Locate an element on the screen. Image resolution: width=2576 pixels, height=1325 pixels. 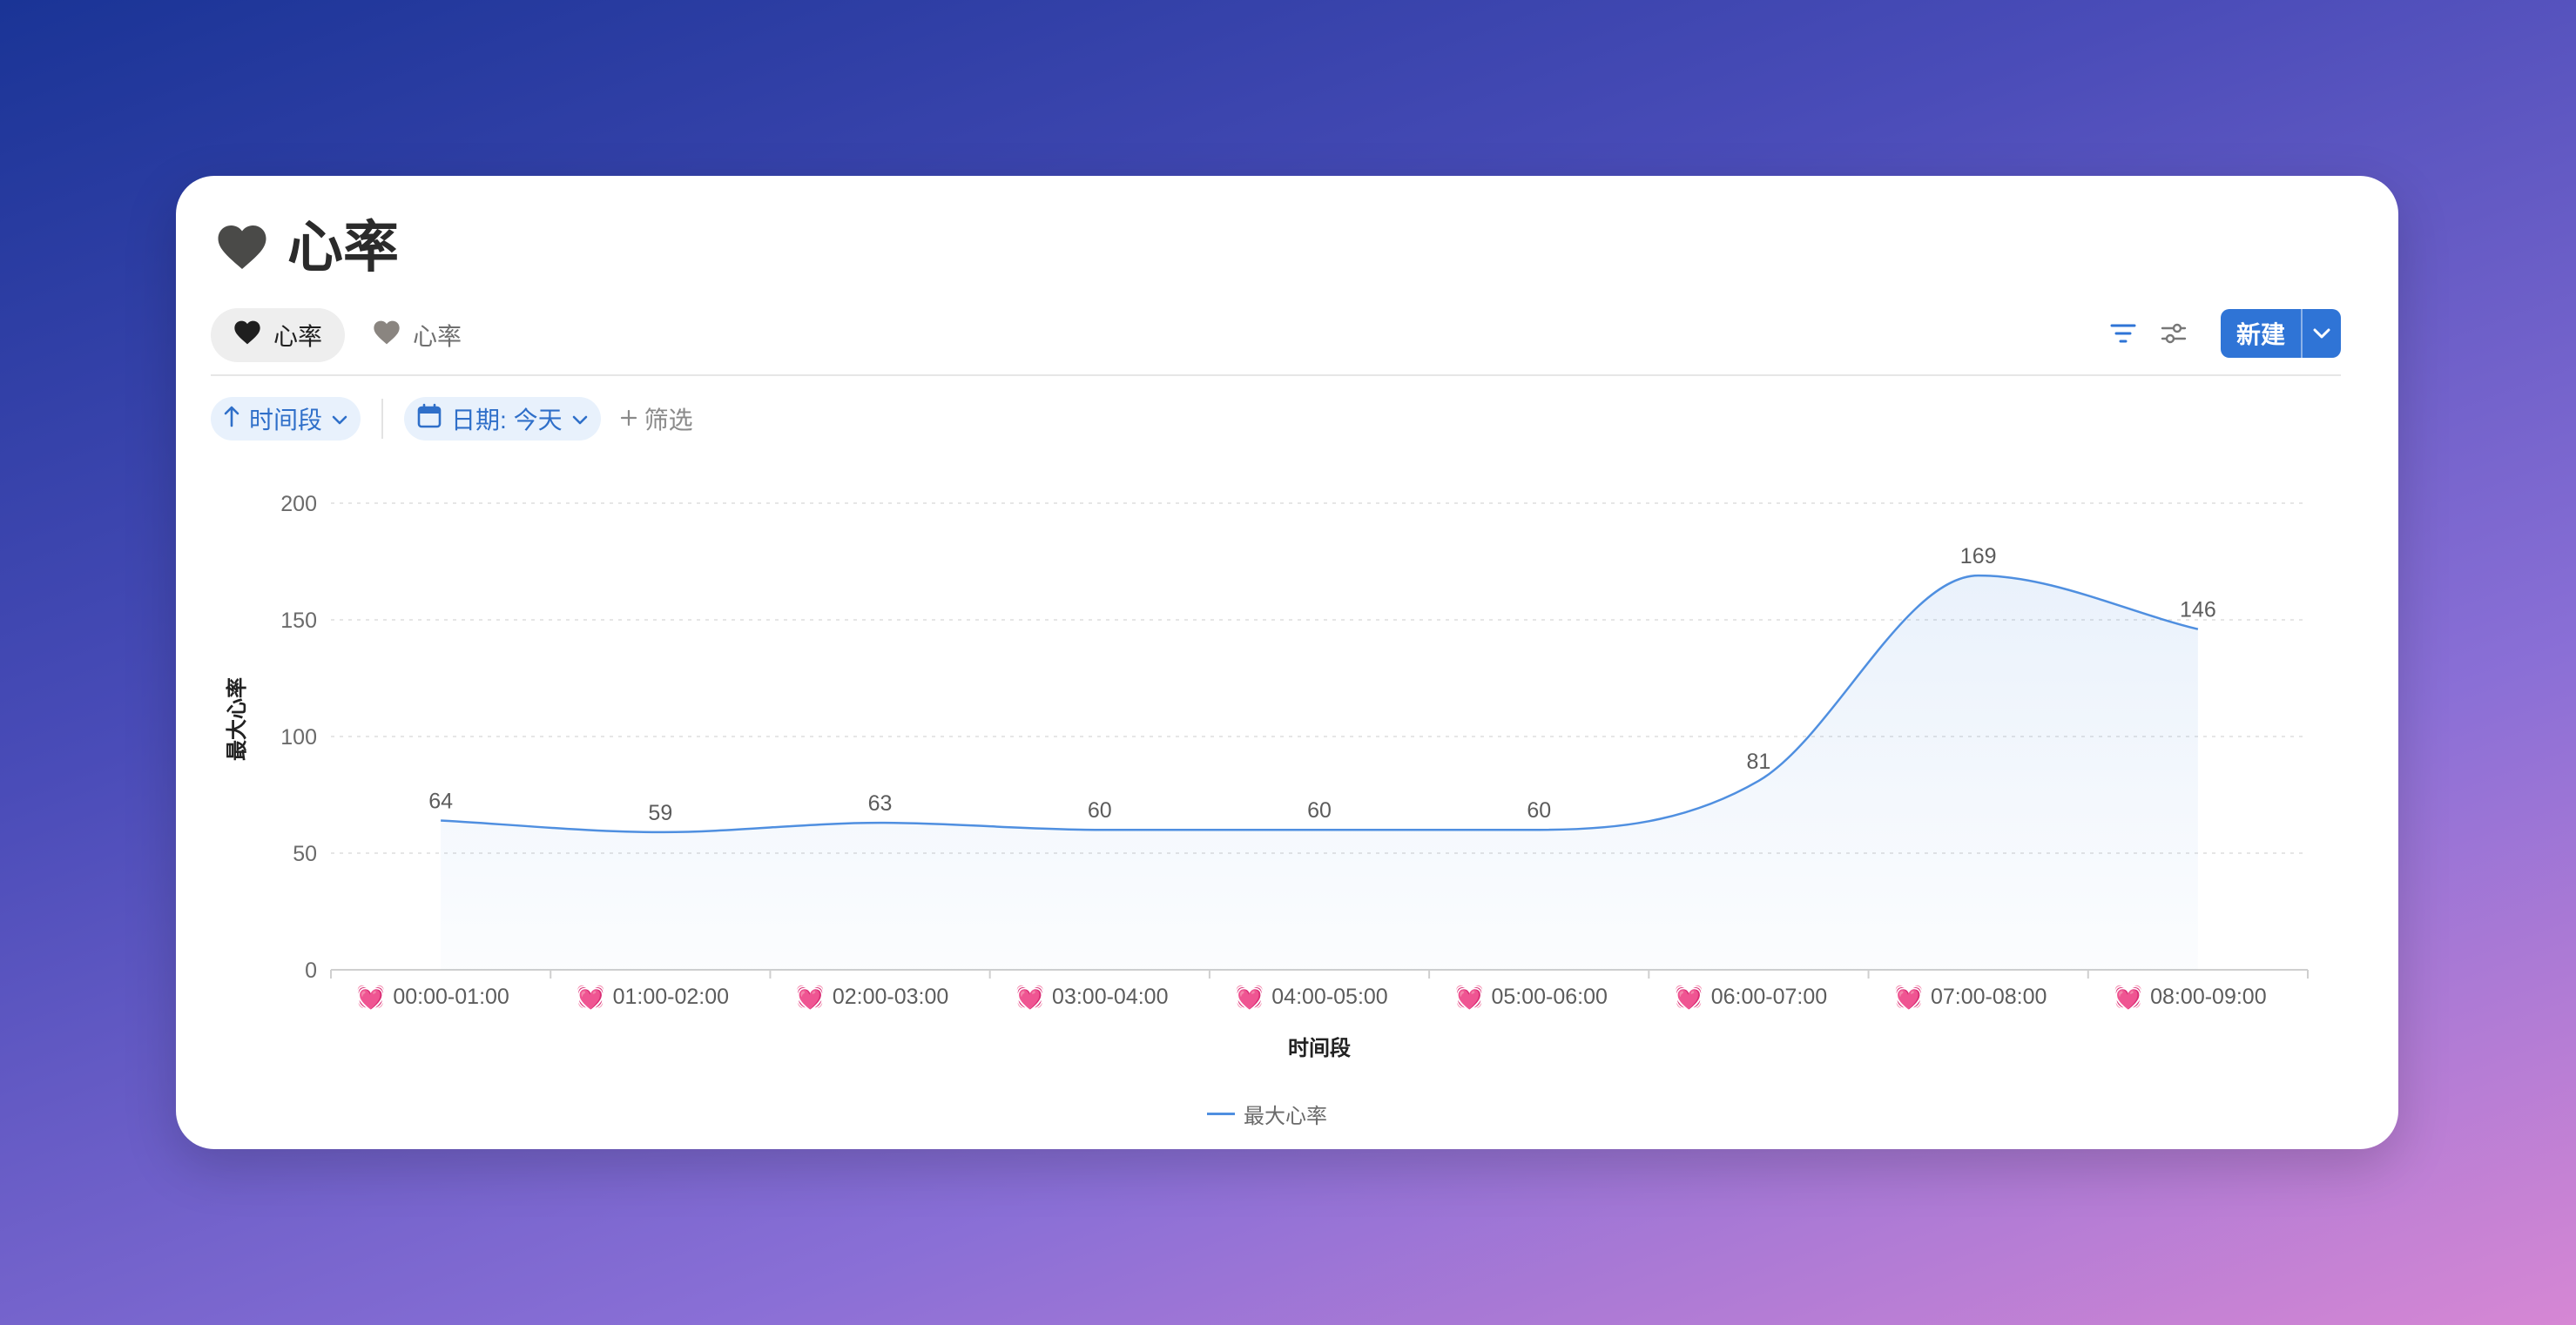
date-filter-label: 日期: 今天 is located at coordinates (507, 420).